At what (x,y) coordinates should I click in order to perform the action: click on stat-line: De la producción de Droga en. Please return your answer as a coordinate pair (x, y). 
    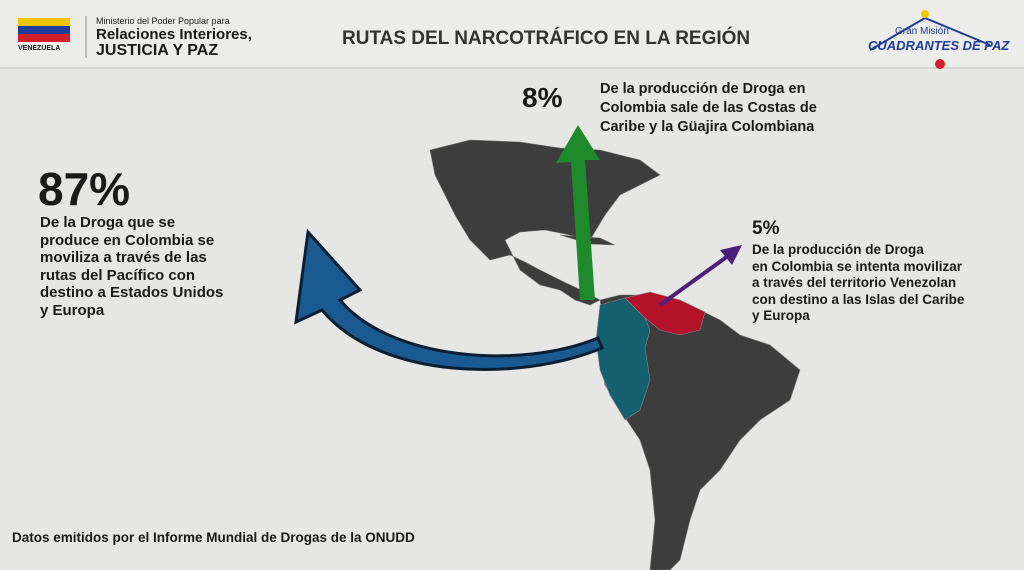
    Looking at the image, I should click on (703, 89).